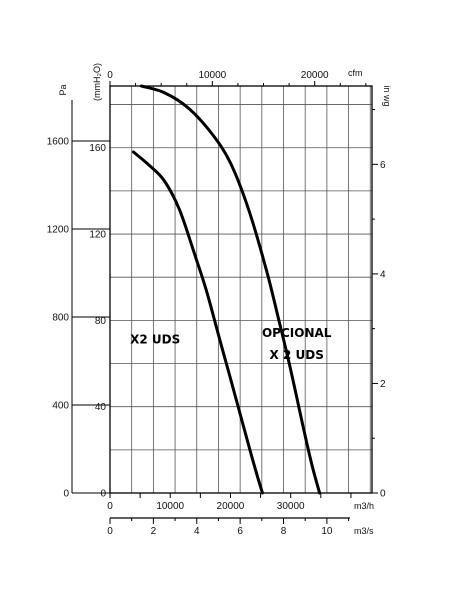 This screenshot has width=450, height=600. I want to click on m3s-tick-label: 4, so click(197, 531).